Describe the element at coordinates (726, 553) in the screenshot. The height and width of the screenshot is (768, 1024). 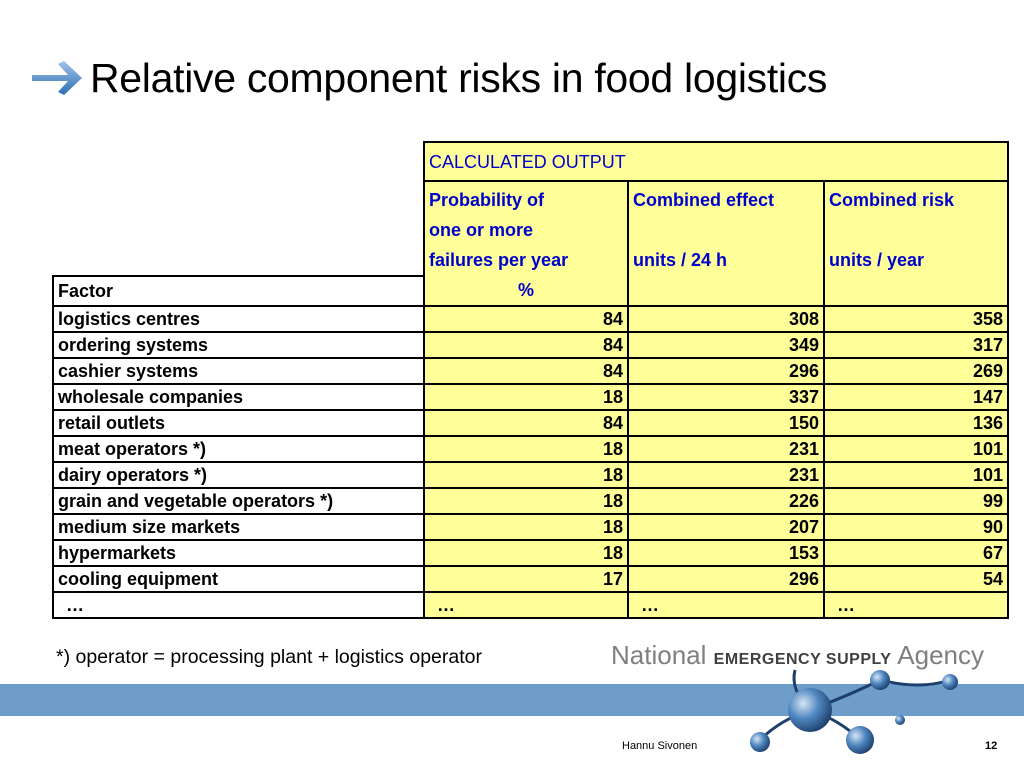
I see `effect-cell: 153` at that location.